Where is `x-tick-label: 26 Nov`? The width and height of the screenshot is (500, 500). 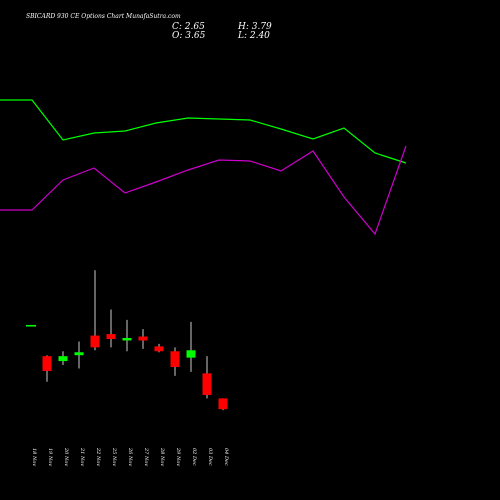 x-tick-label: 26 Nov is located at coordinates (130, 456).